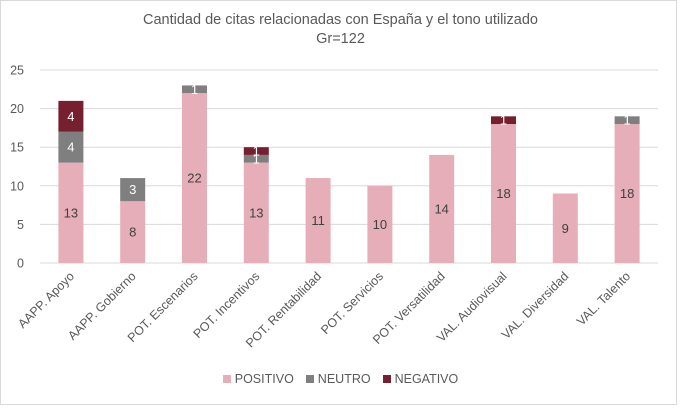  What do you see at coordinates (535, 305) in the screenshot?
I see `x-category-label: VAL. Diversidad` at bounding box center [535, 305].